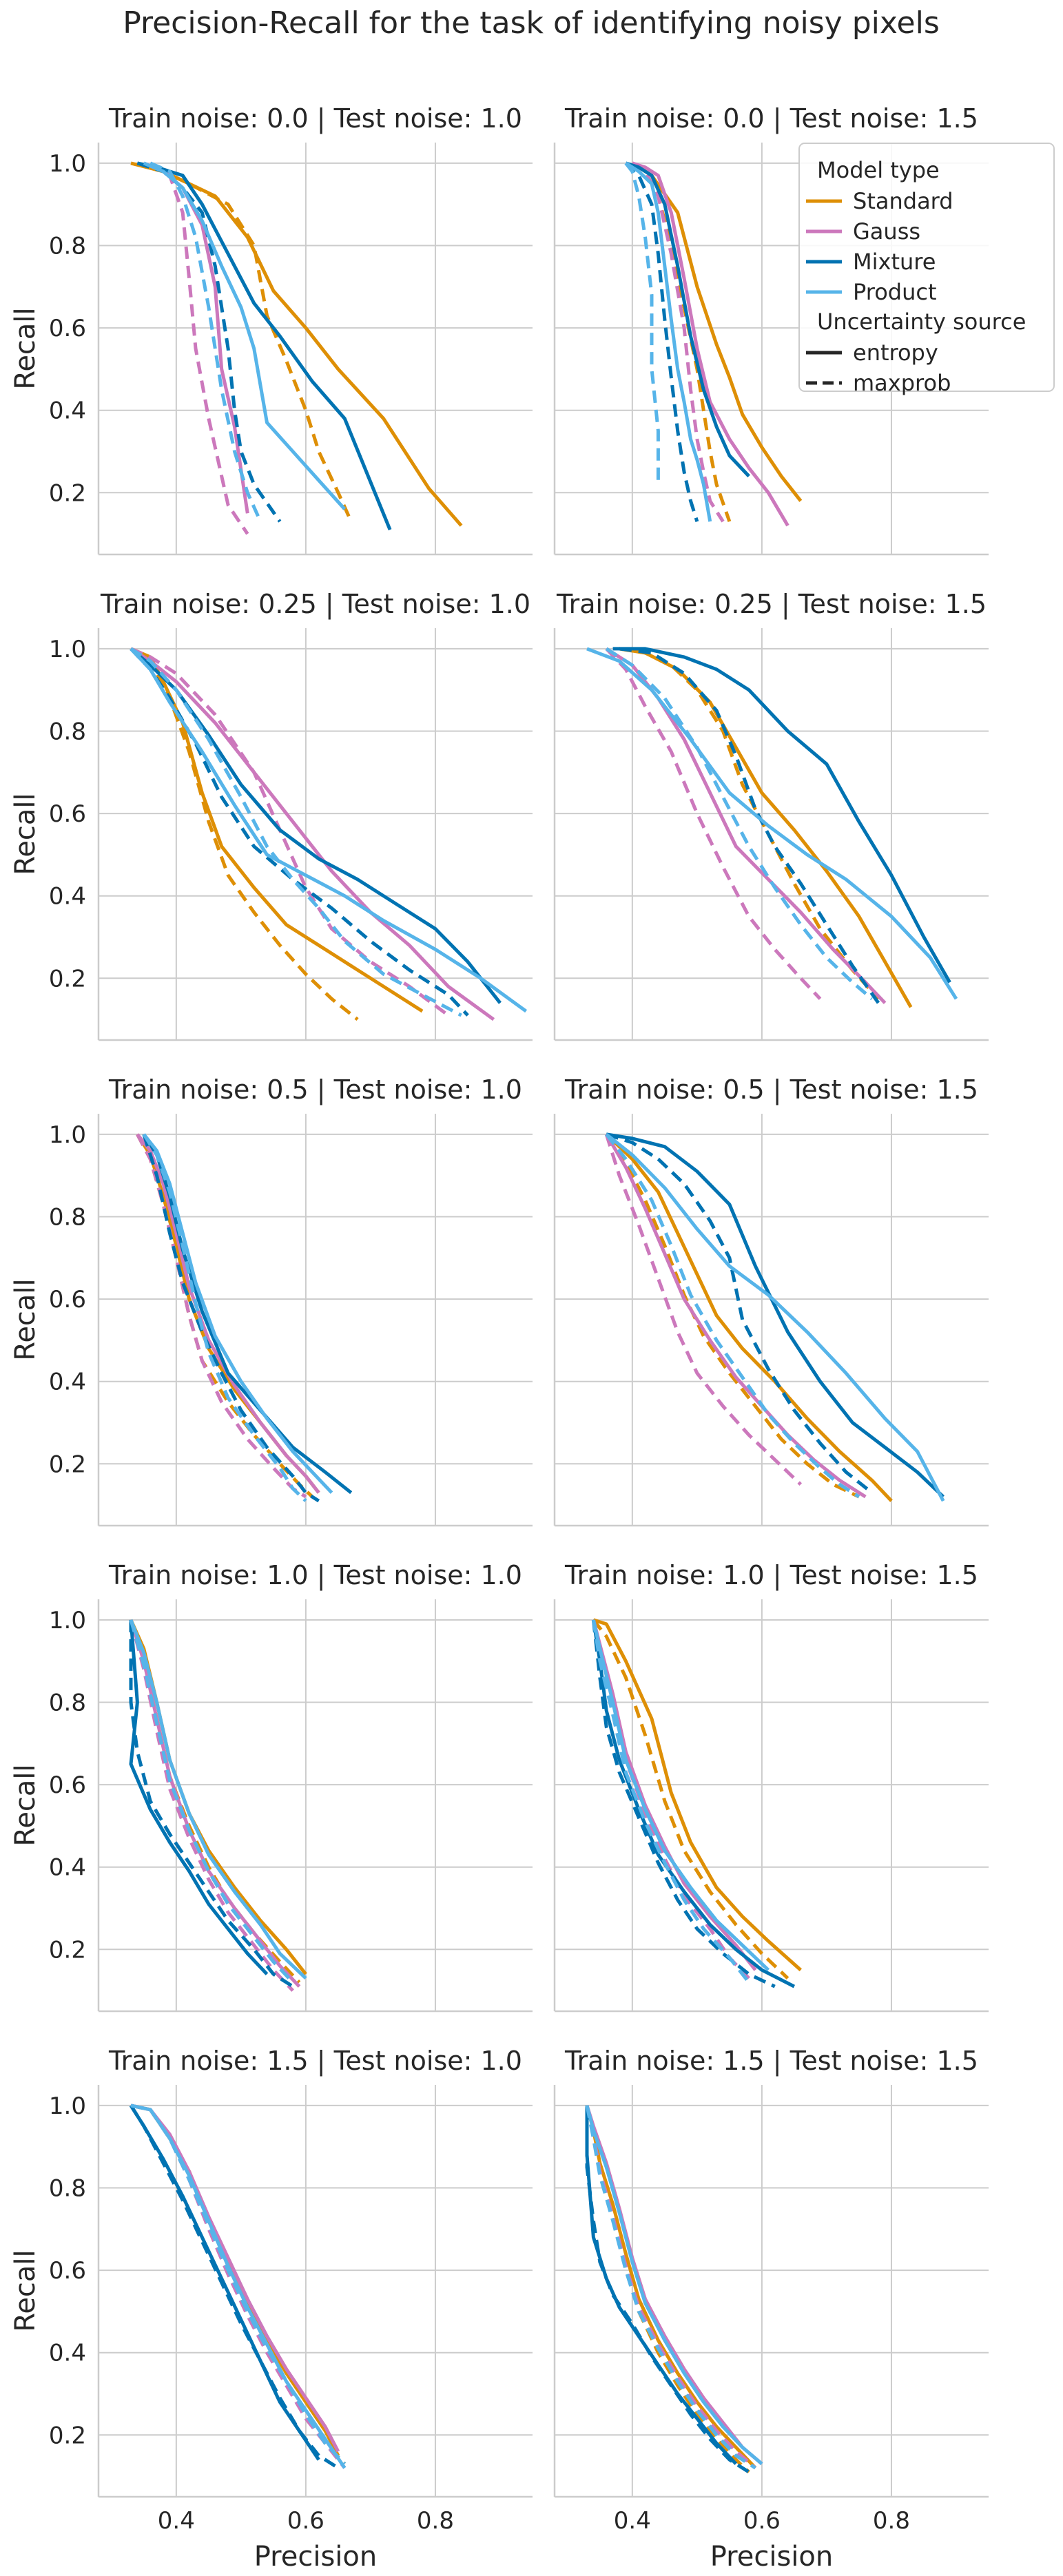  Describe the element at coordinates (886, 231) in the screenshot. I see `legend-label-gauss: Gauss` at that location.